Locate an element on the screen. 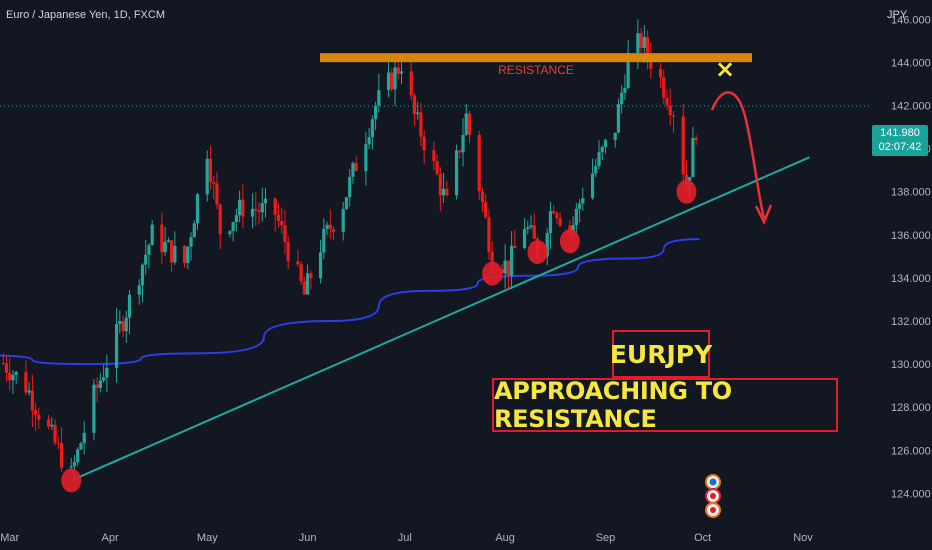 This screenshot has width=932, height=550. time-tick-label: Apr is located at coordinates (110, 538).